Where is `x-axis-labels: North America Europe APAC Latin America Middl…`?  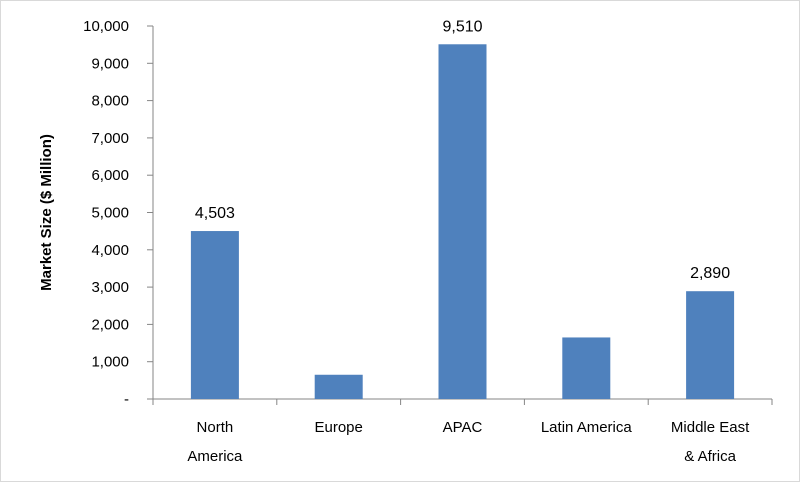
x-axis-labels: North America Europe APAC Latin America Middl… is located at coordinates (468, 442).